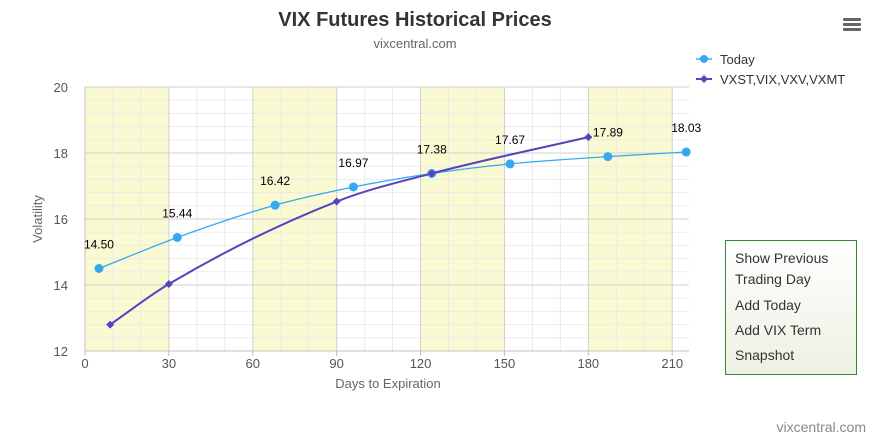 This screenshot has height=437, width=873. What do you see at coordinates (61, 219) in the screenshot?
I see `y-tick-label: 16` at bounding box center [61, 219].